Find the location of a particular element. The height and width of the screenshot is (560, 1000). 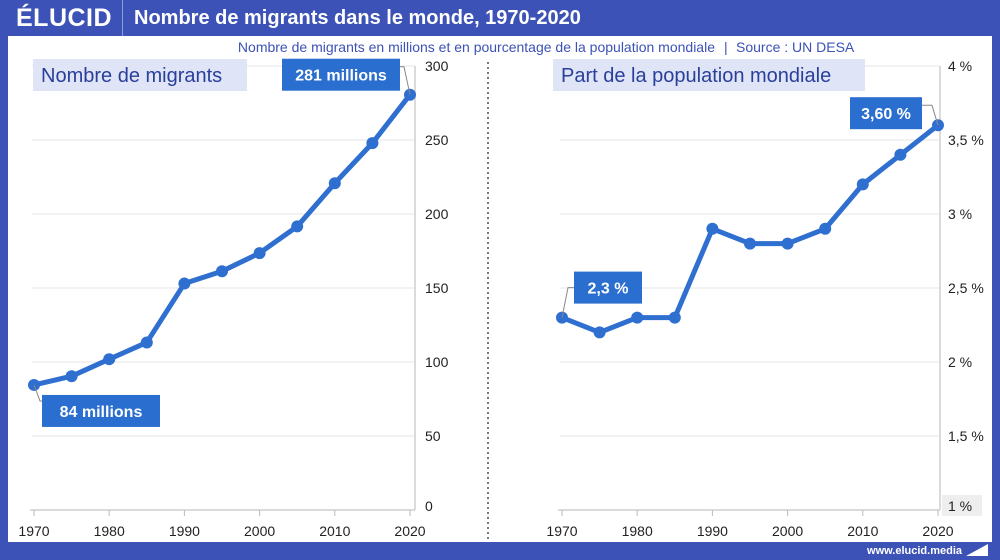

logo-mark-icon is located at coordinates (977, 550).